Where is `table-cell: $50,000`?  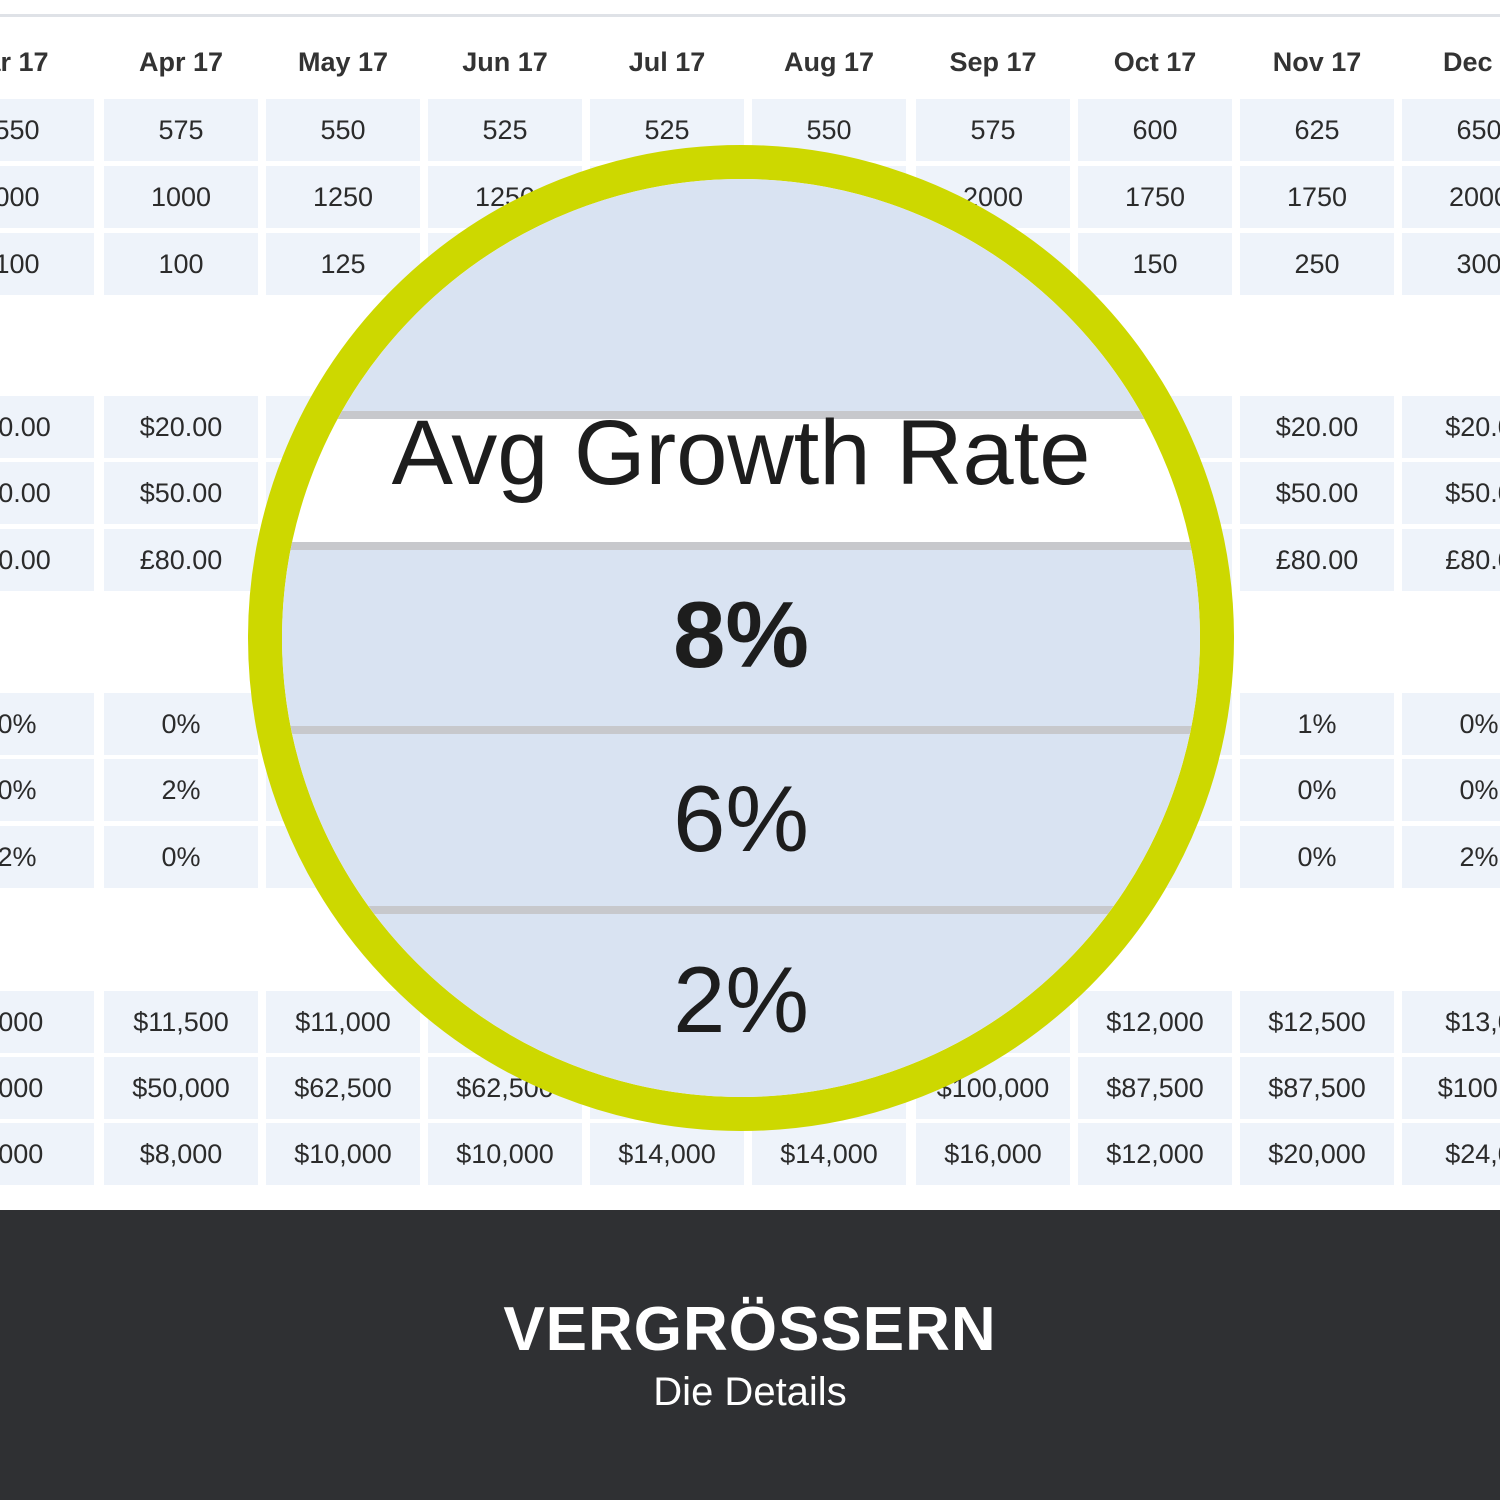
table-cell: $50,000 is located at coordinates (181, 1088).